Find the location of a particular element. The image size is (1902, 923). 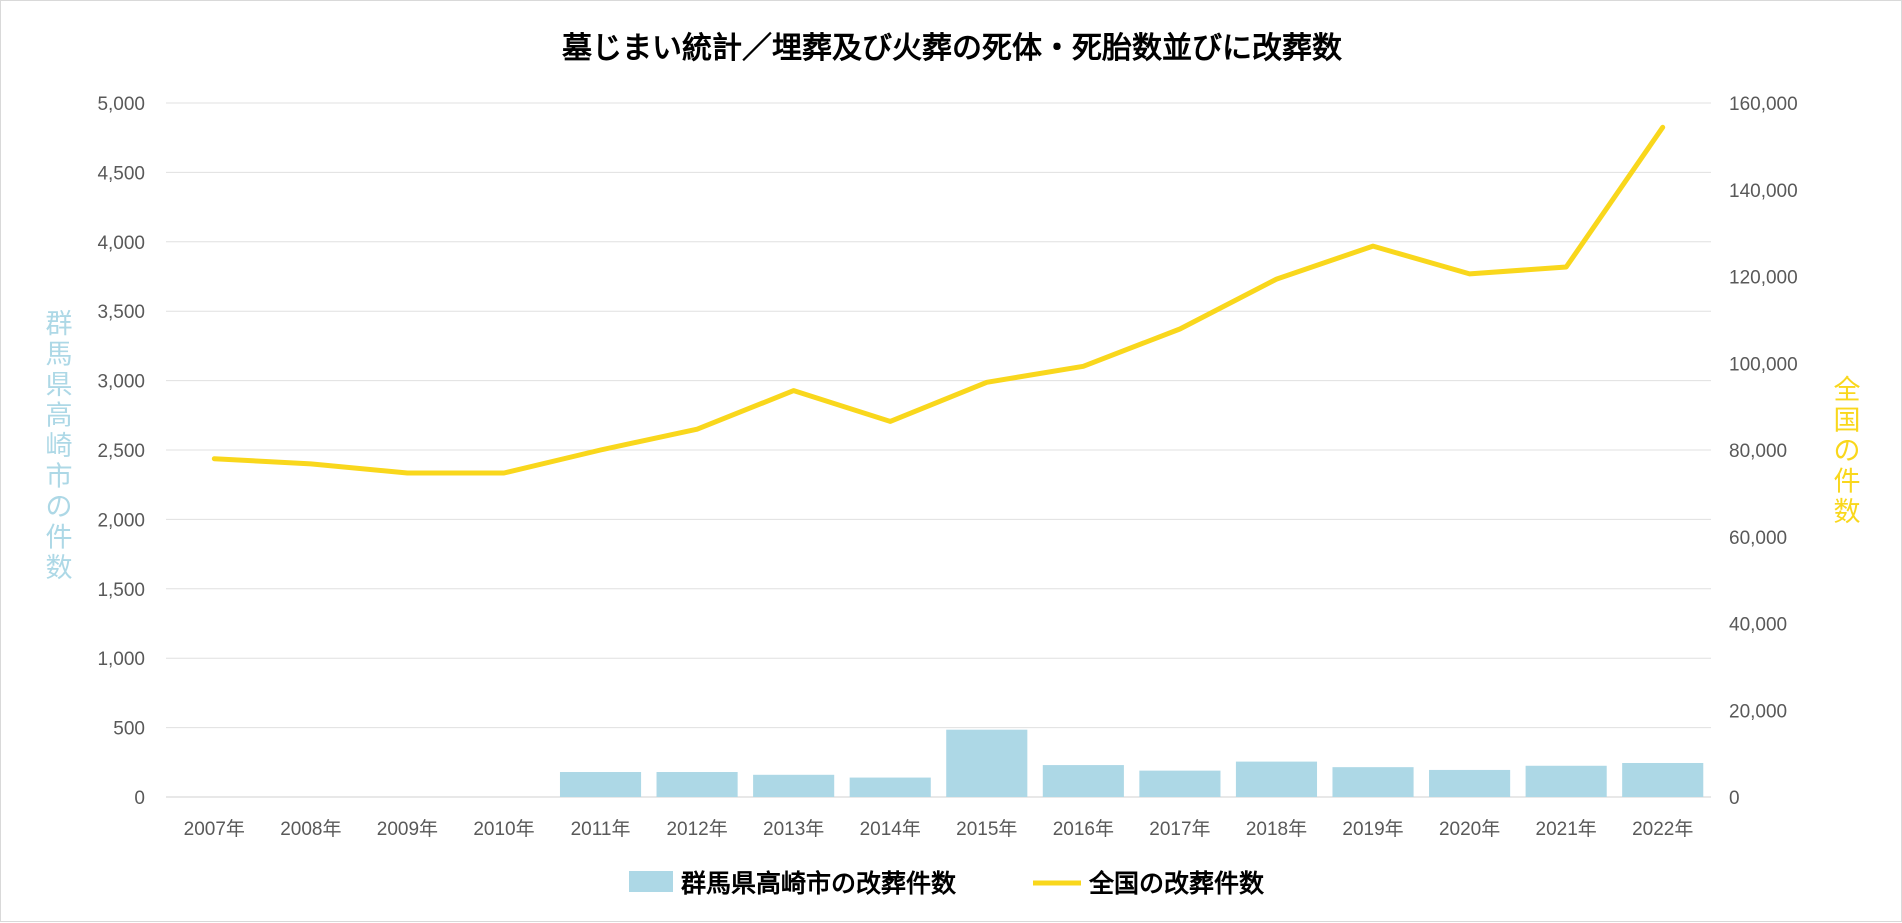

chart-title: 墓じまい統計／埋葬及び火葬の死体・死胎数並びに改葬数 is located at coordinates (952, 48).